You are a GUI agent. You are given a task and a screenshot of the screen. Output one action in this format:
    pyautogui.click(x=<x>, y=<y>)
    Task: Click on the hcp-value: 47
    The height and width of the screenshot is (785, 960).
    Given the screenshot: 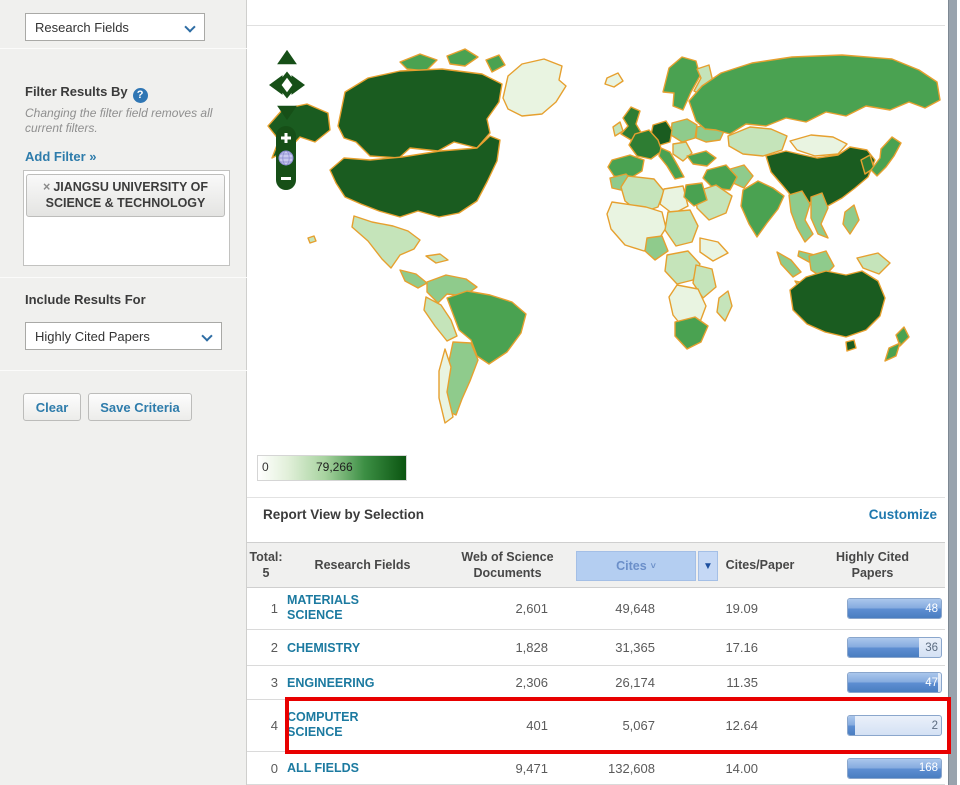 What is the action you would take?
    pyautogui.click(x=931, y=682)
    